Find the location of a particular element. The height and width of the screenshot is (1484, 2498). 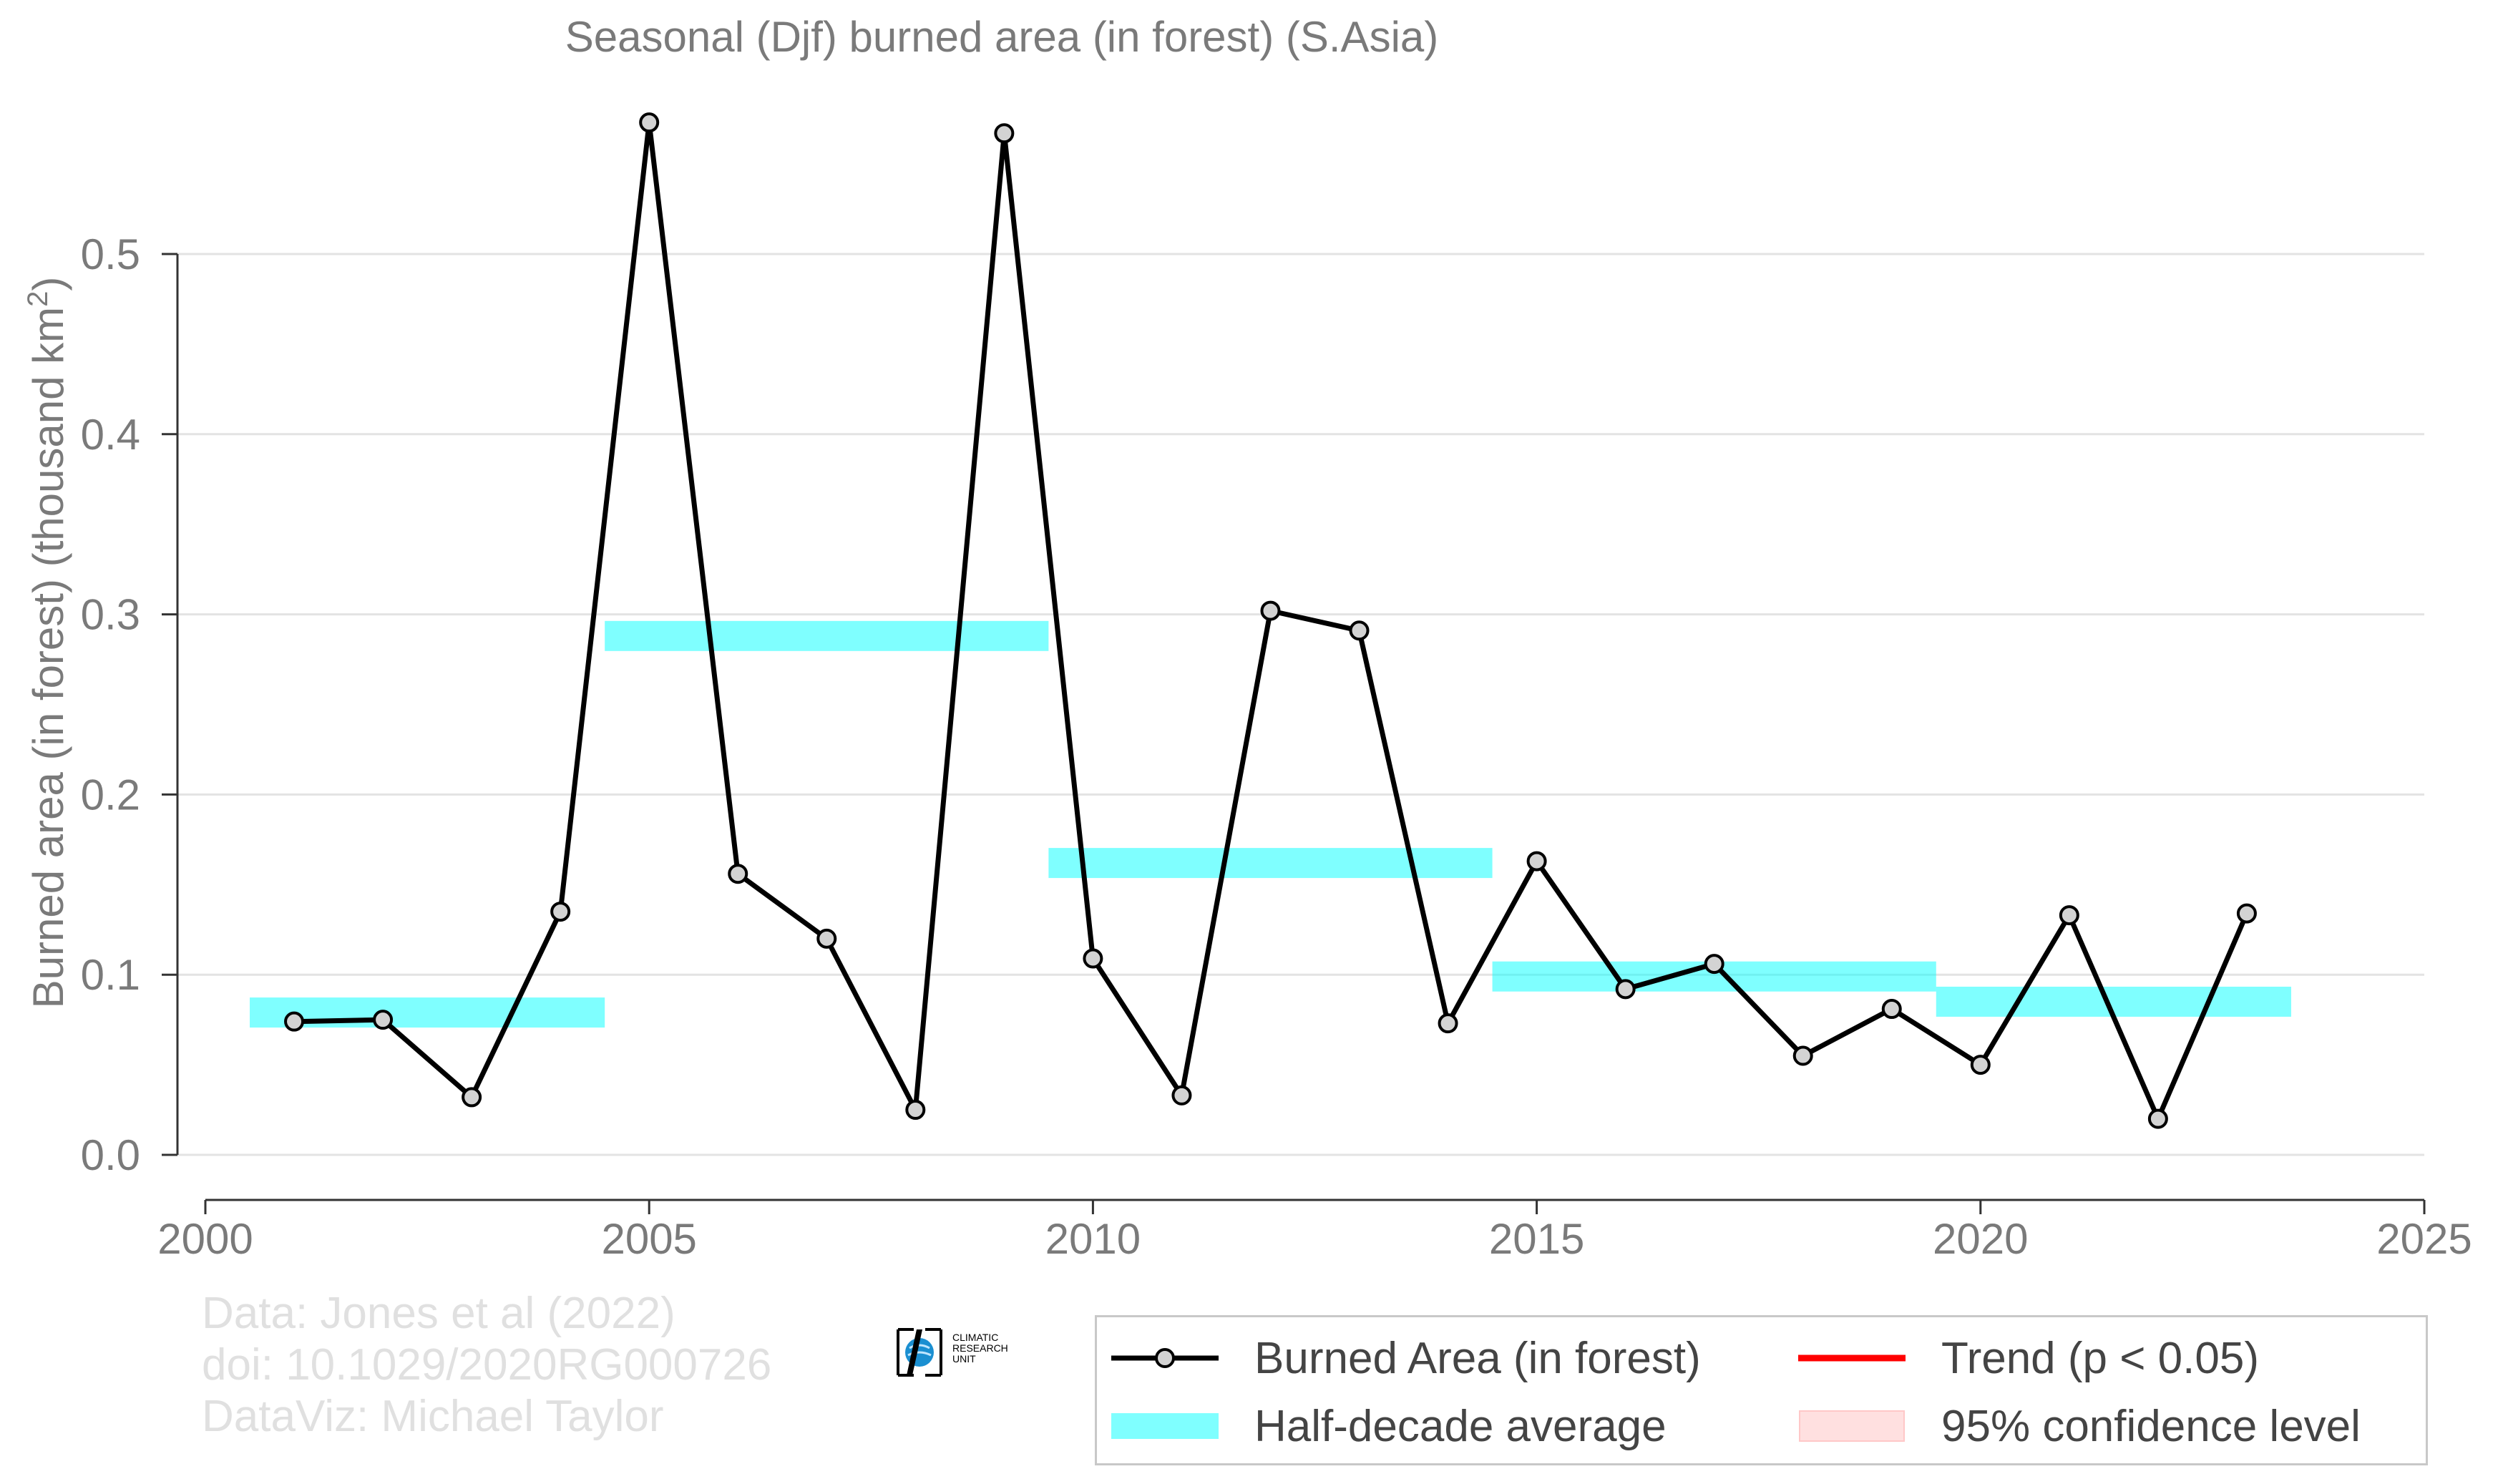

cru-globe-icon is located at coordinates (919, 1352).